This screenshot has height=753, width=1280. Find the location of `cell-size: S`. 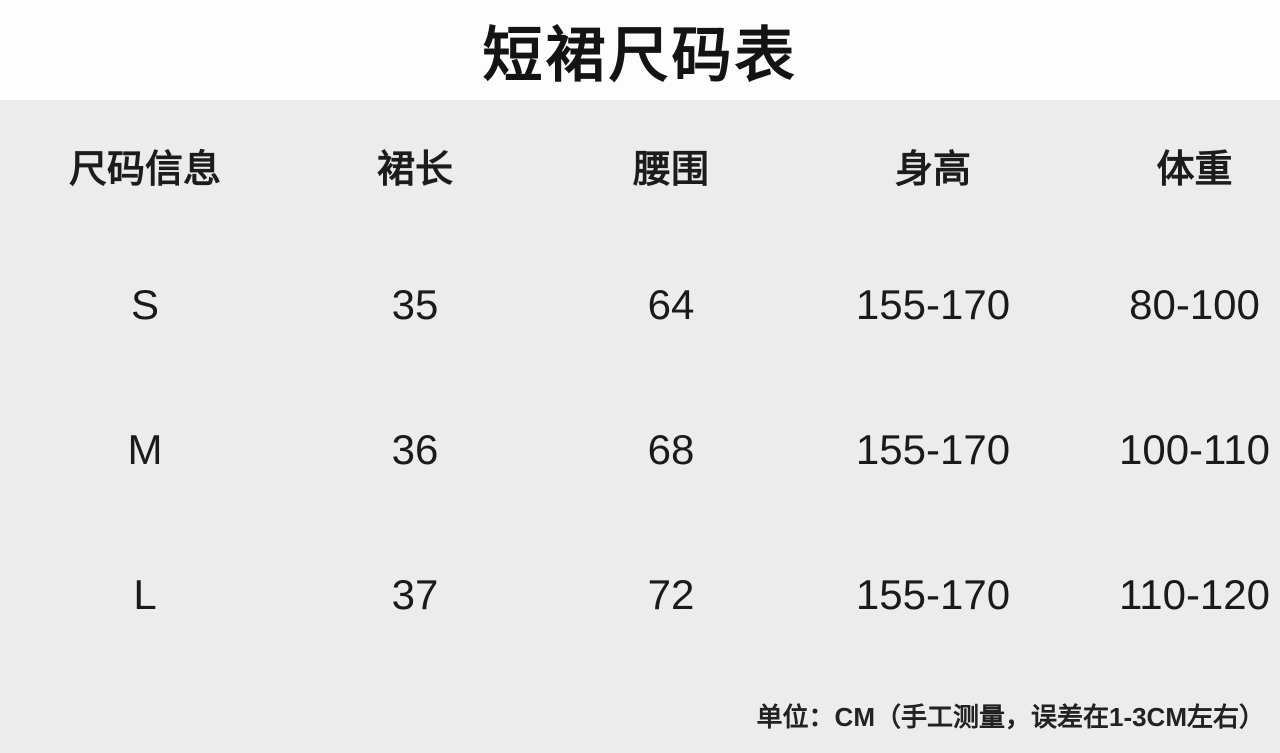

cell-size: S is located at coordinates (144, 304).